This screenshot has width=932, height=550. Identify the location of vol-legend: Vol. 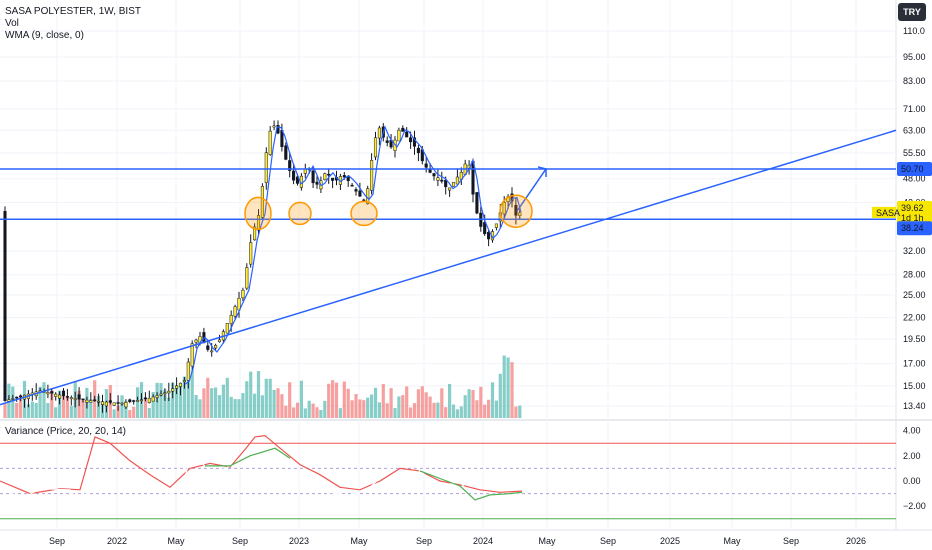
(12, 23).